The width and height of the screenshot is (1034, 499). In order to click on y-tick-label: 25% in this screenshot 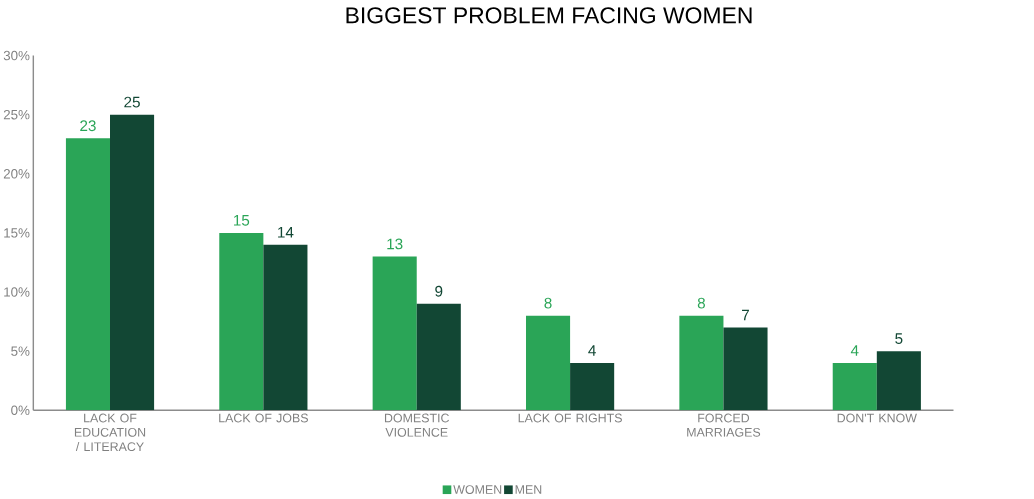, I will do `click(16, 114)`.